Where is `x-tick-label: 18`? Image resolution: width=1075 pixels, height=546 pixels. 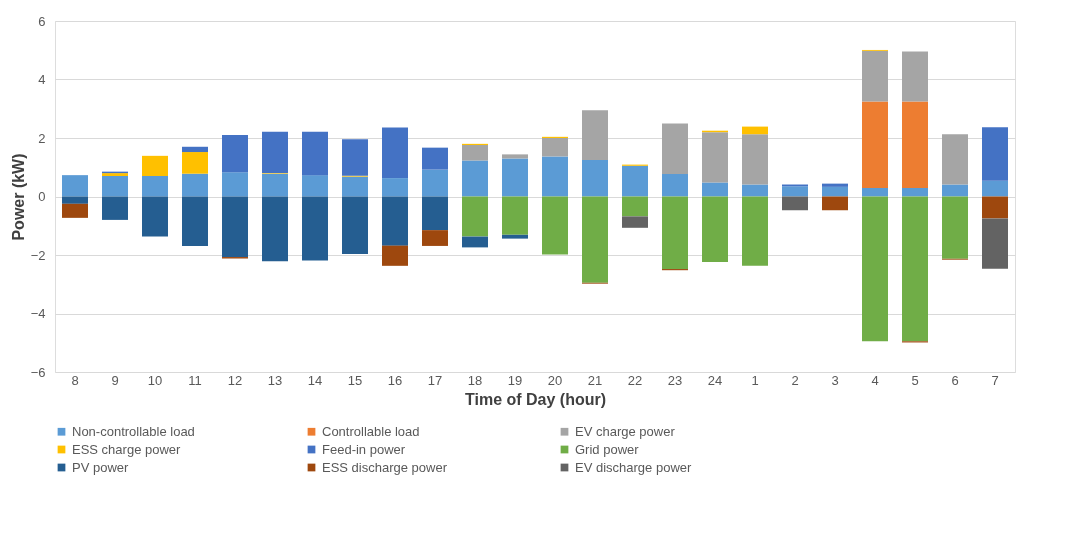 x-tick-label: 18 is located at coordinates (475, 380).